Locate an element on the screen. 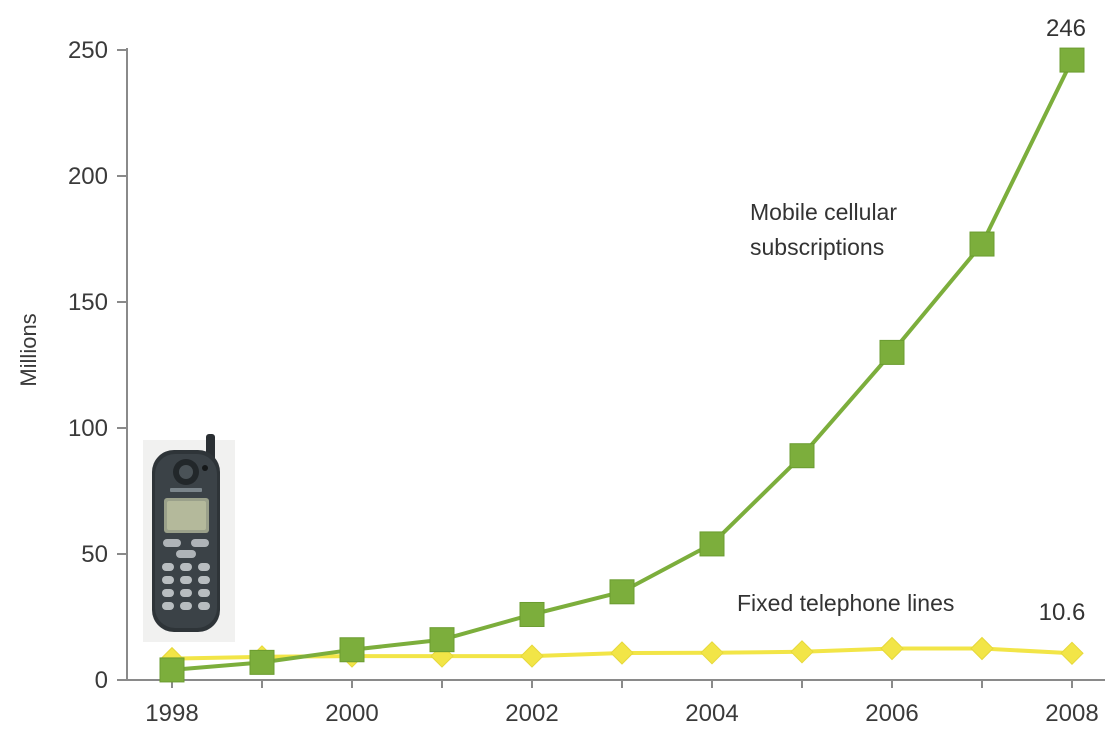 This screenshot has height=743, width=1111. x-tick-label: 2000 is located at coordinates (351, 713).